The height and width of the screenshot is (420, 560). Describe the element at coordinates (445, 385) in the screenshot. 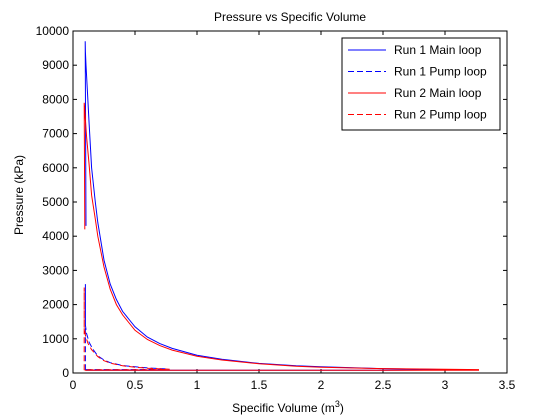

I see `x-tick-label: 3` at that location.